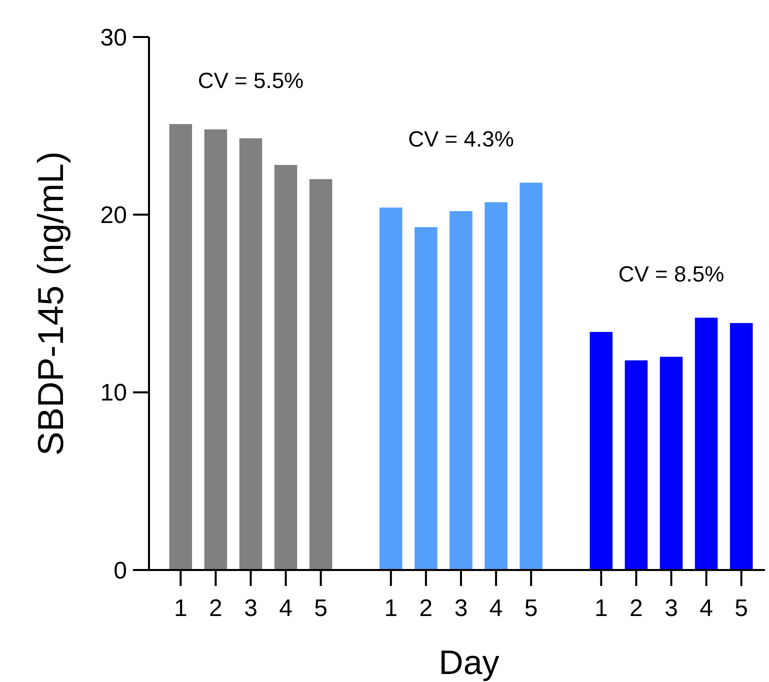 The width and height of the screenshot is (769, 682). Describe the element at coordinates (113, 393) in the screenshot. I see `y-tick-label: 10` at that location.